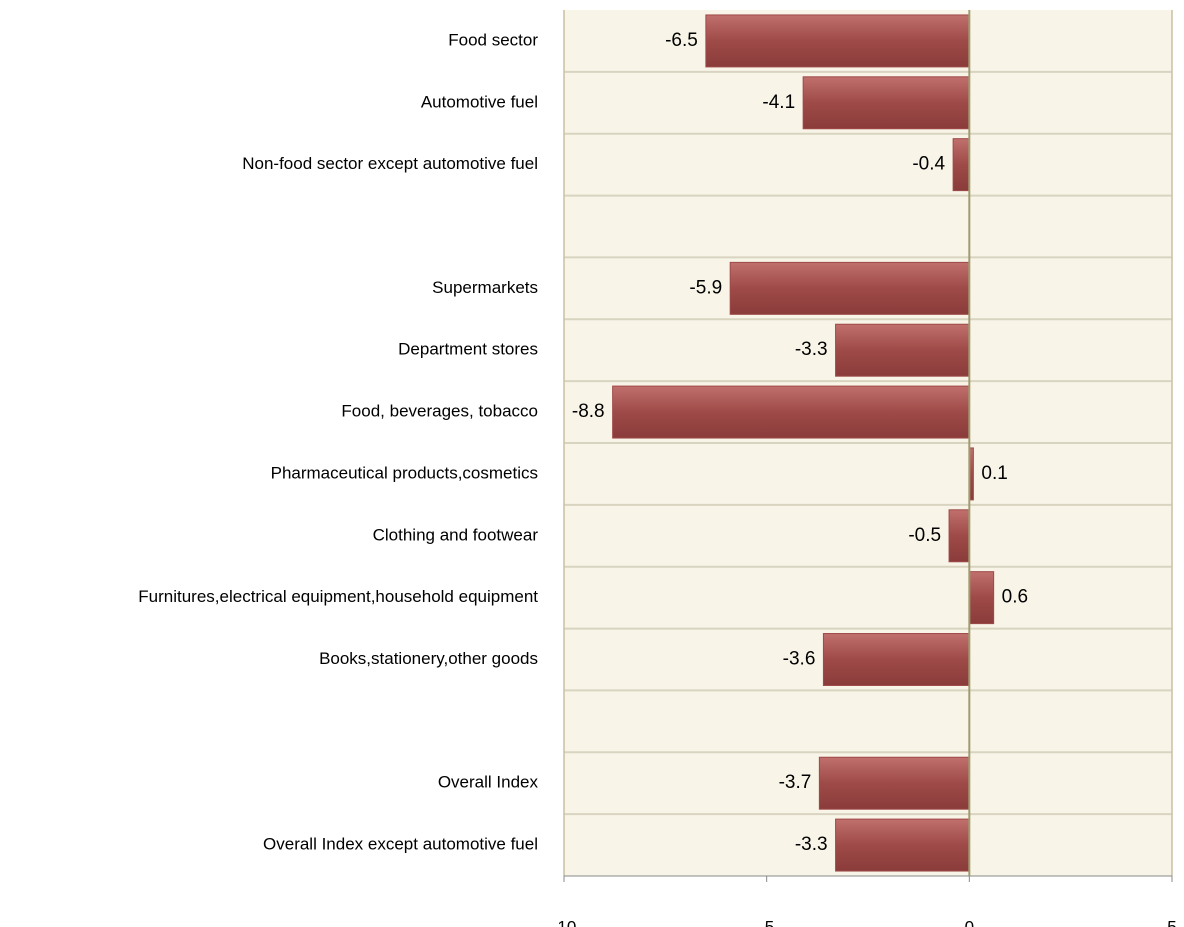  What do you see at coordinates (705, 287) in the screenshot?
I see `data-label: -5.9` at bounding box center [705, 287].